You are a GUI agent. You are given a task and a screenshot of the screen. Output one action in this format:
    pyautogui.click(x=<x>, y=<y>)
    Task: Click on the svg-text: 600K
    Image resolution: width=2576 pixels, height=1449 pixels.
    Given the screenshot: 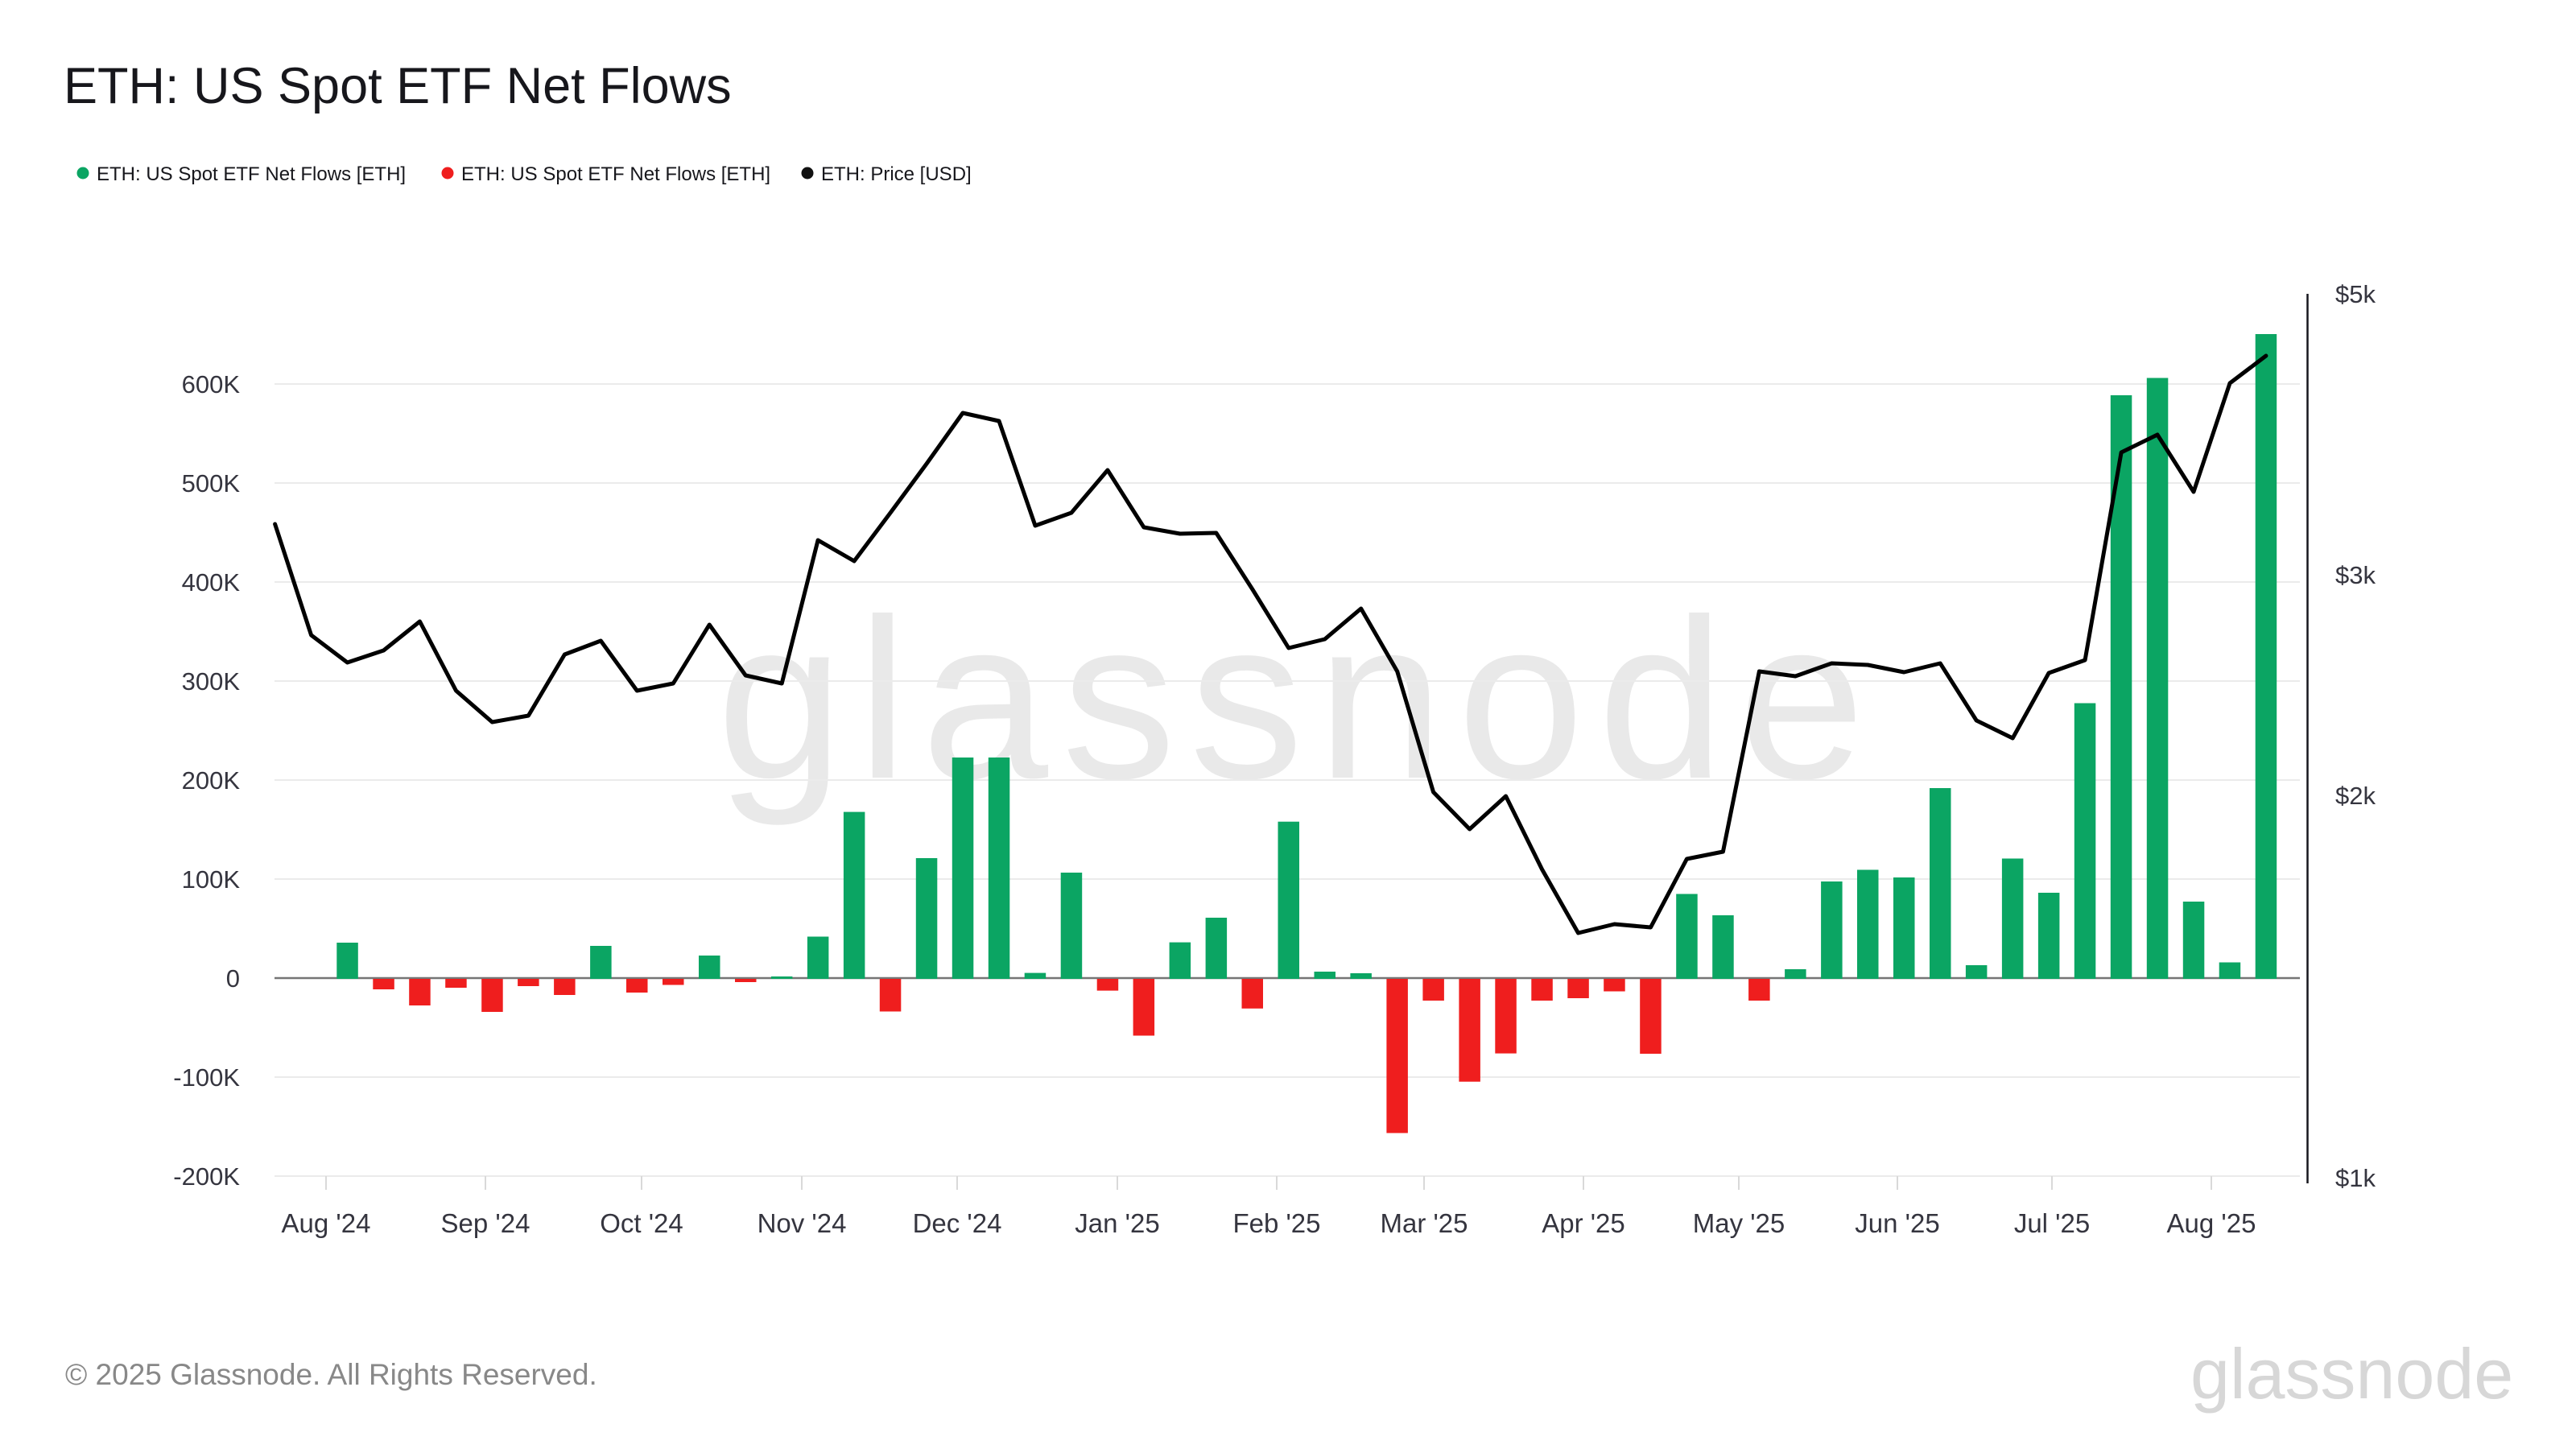 What is the action you would take?
    pyautogui.click(x=211, y=384)
    